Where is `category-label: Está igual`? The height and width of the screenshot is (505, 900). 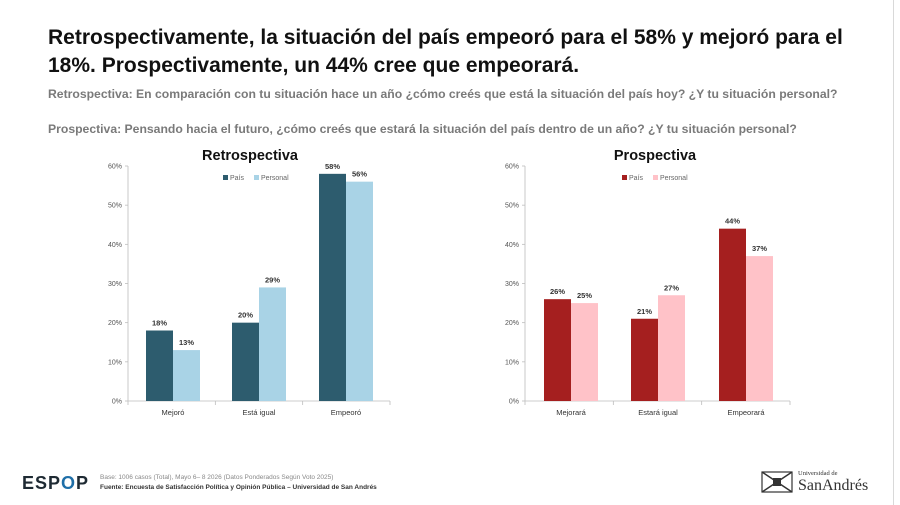
category-label: Está igual is located at coordinates (259, 412).